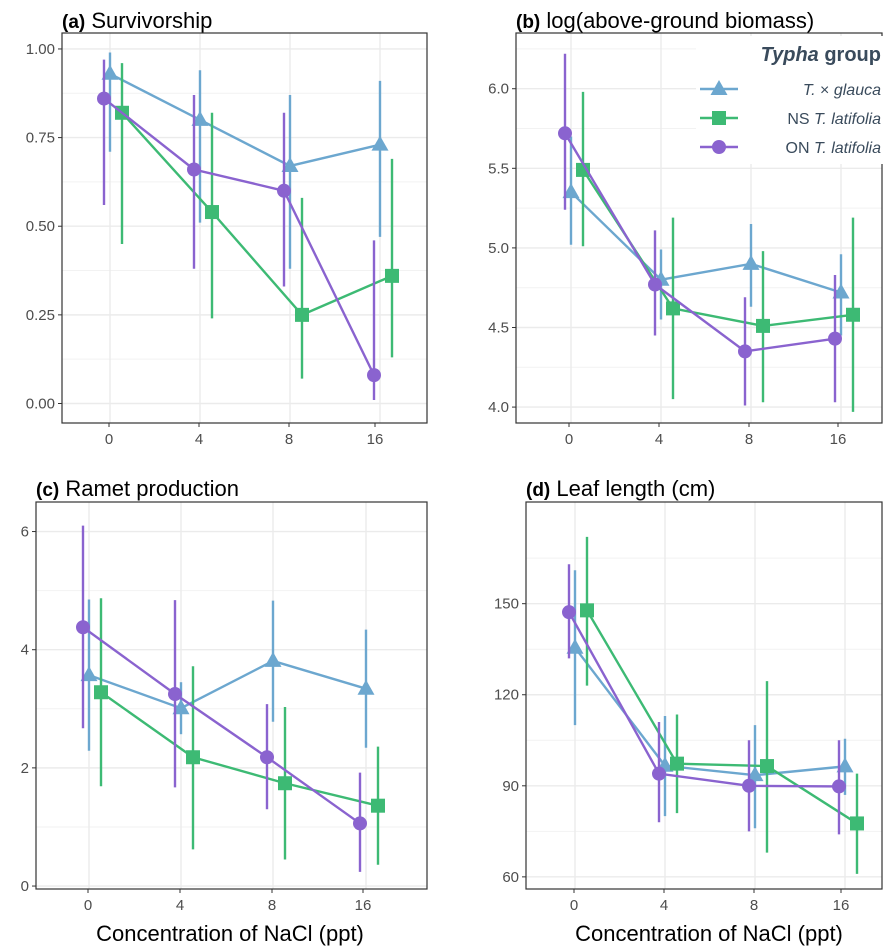 The width and height of the screenshot is (887, 949). I want to click on legend-entry-ns: NS T. latifolia, so click(790, 119).